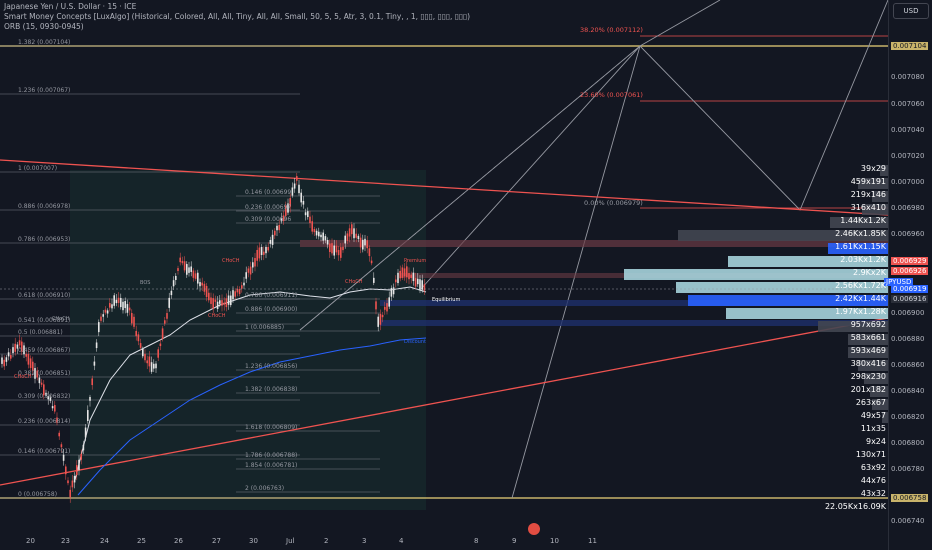 The image size is (932, 550). Describe the element at coordinates (868, 363) in the screenshot. I see `volume-profile-label: 380x416` at that location.